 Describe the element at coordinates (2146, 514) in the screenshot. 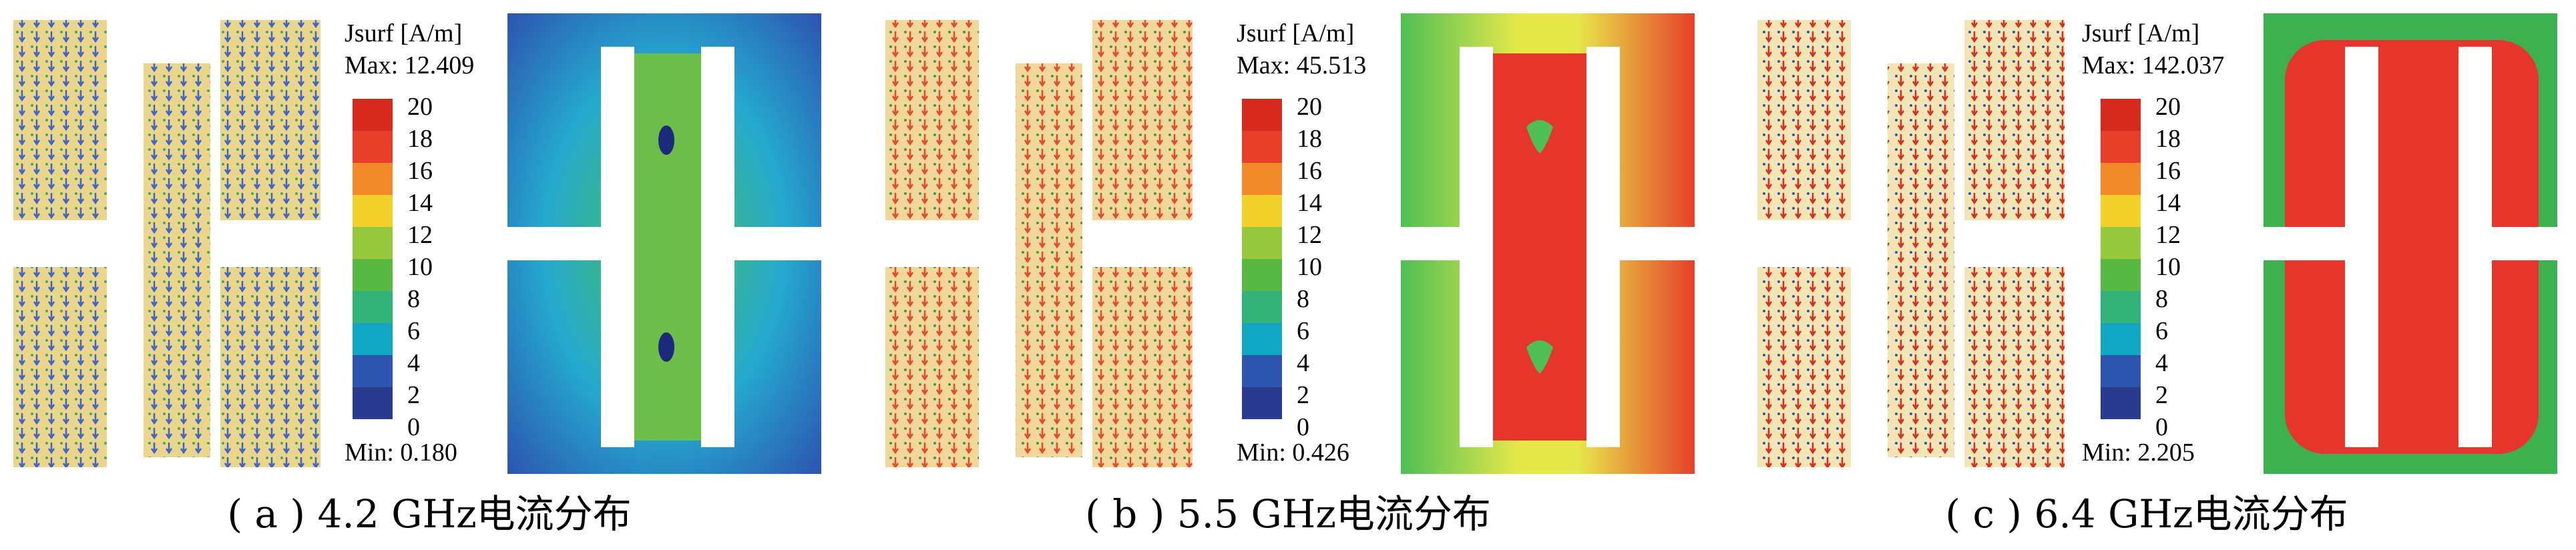

I see `panel-caption: ( c ) 6.4 GHz电流分布` at that location.